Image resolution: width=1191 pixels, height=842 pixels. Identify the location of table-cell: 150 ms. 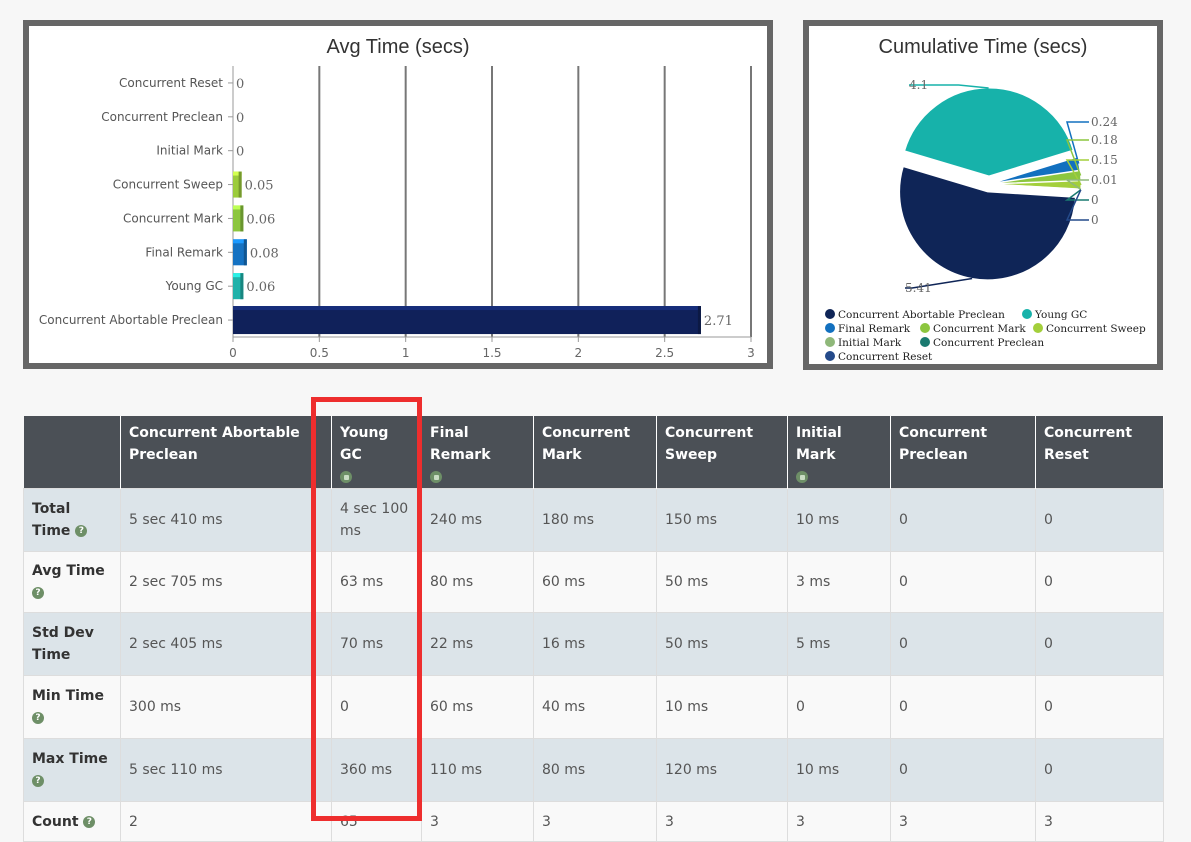
(722, 520).